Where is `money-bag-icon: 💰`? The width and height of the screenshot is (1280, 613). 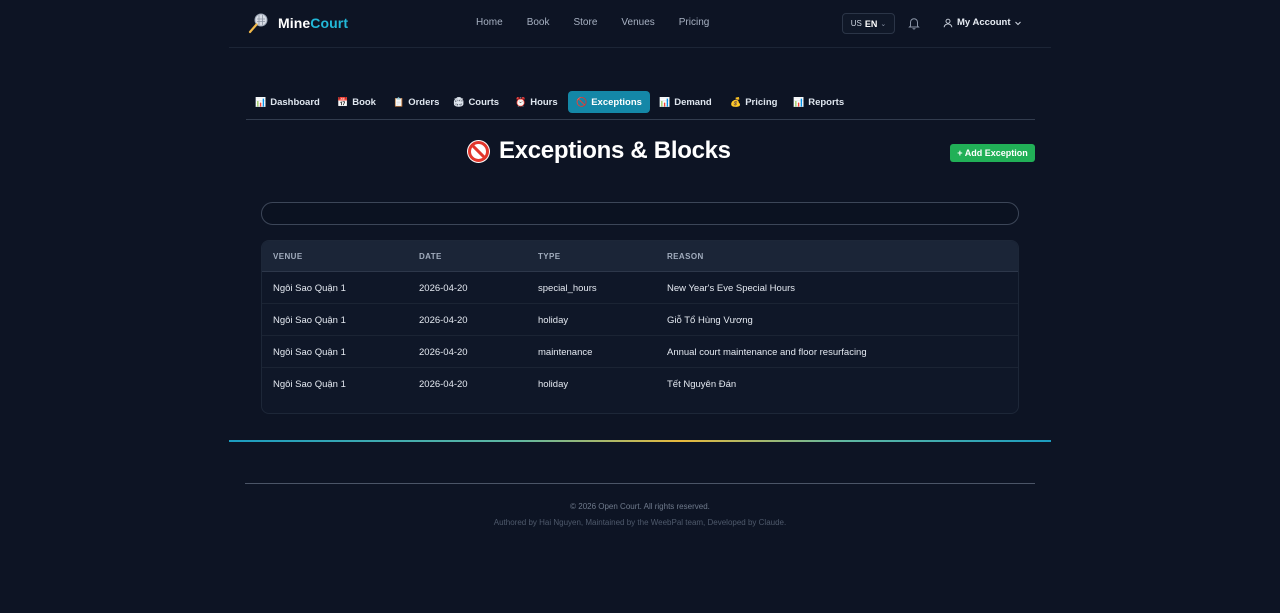 money-bag-icon: 💰 is located at coordinates (736, 101).